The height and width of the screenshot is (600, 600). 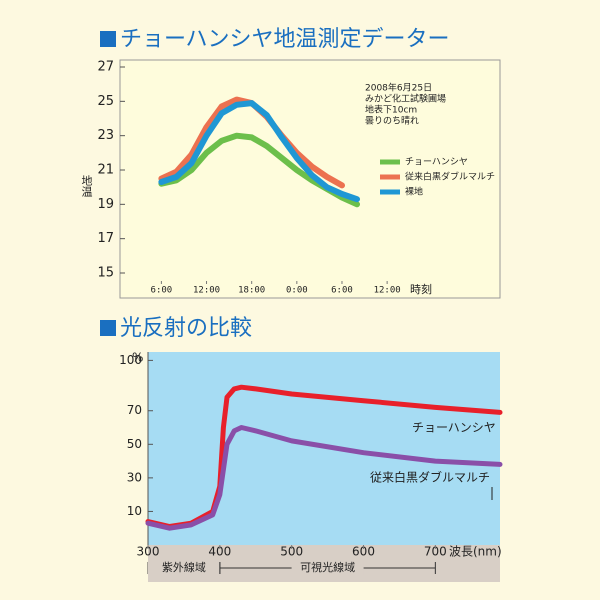 What do you see at coordinates (285, 39) in the screenshot?
I see `chart-title: チョーハンシヤ地温測定データー` at bounding box center [285, 39].